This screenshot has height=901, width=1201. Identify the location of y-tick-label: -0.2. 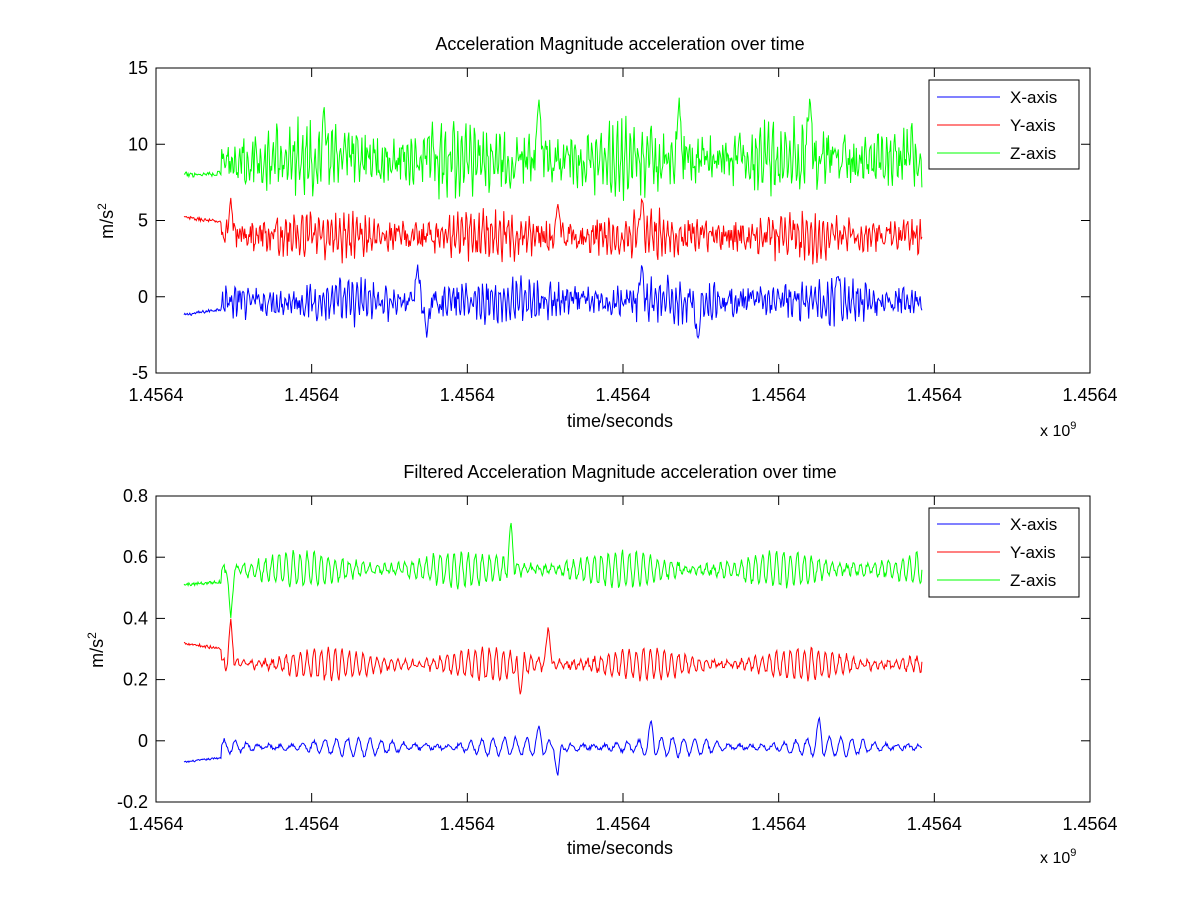
(132, 802).